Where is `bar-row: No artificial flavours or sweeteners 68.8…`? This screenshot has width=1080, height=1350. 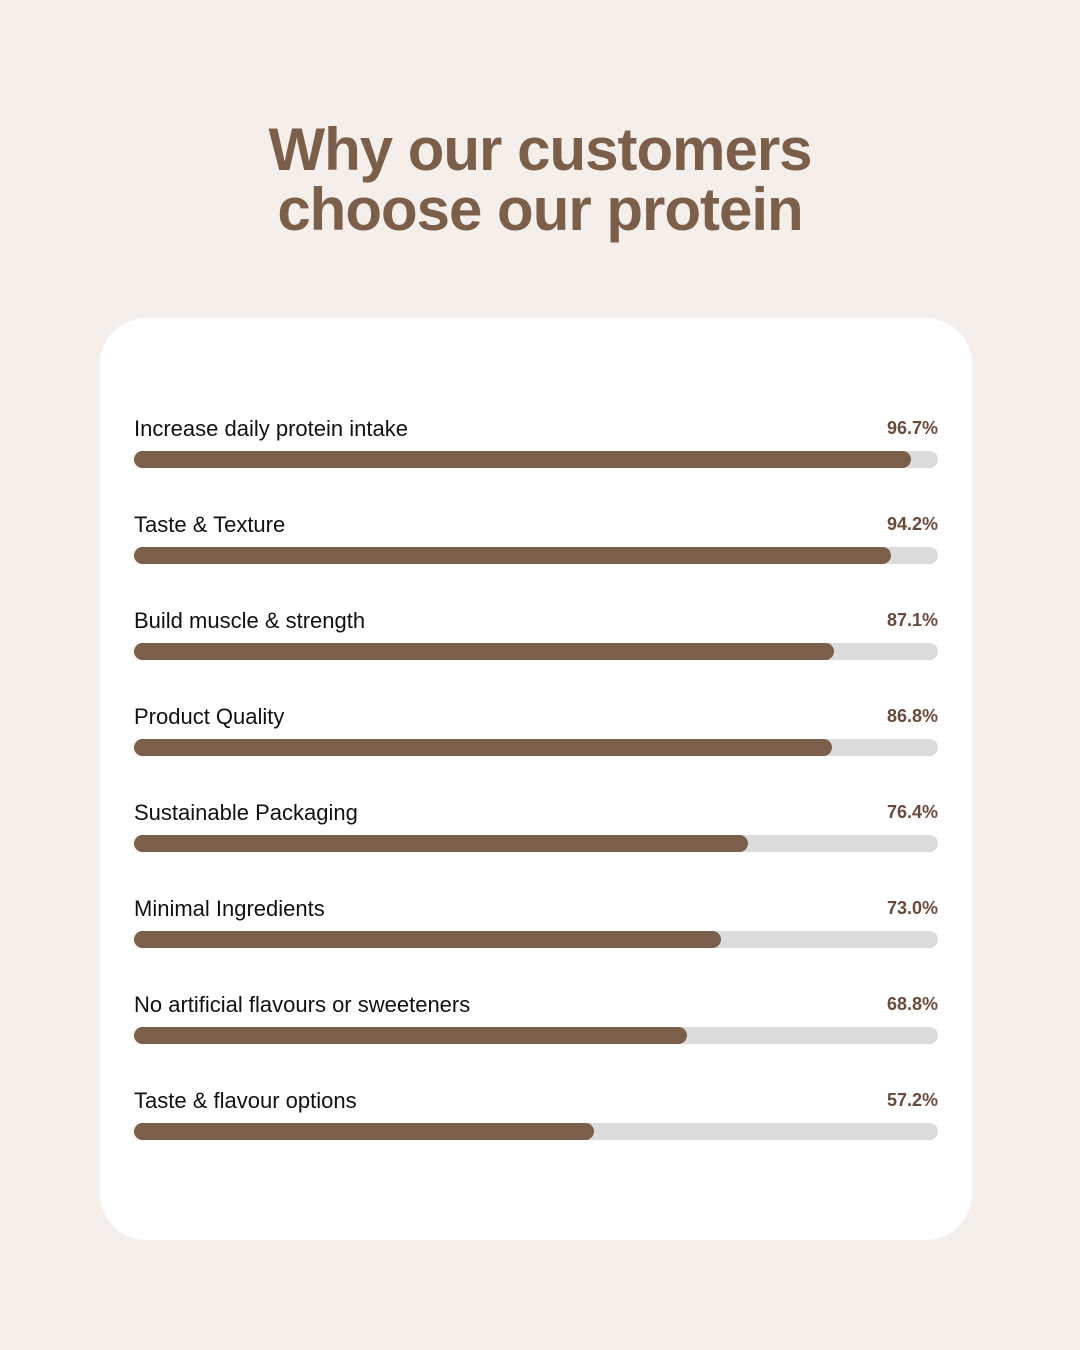
bar-row: No artificial flavours or sweeteners 68.8… is located at coordinates (536, 1022).